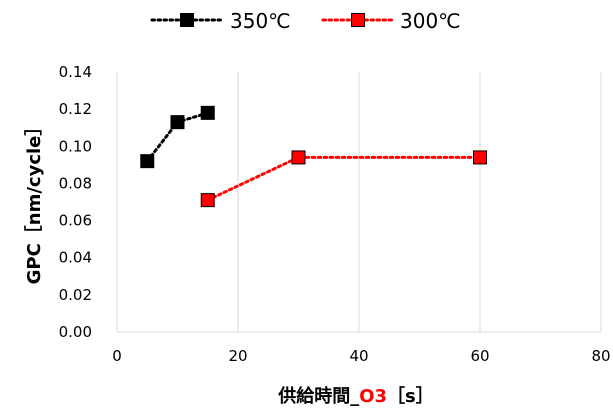  What do you see at coordinates (75, 221) in the screenshot?
I see `y-tick-label: 0.06` at bounding box center [75, 221].